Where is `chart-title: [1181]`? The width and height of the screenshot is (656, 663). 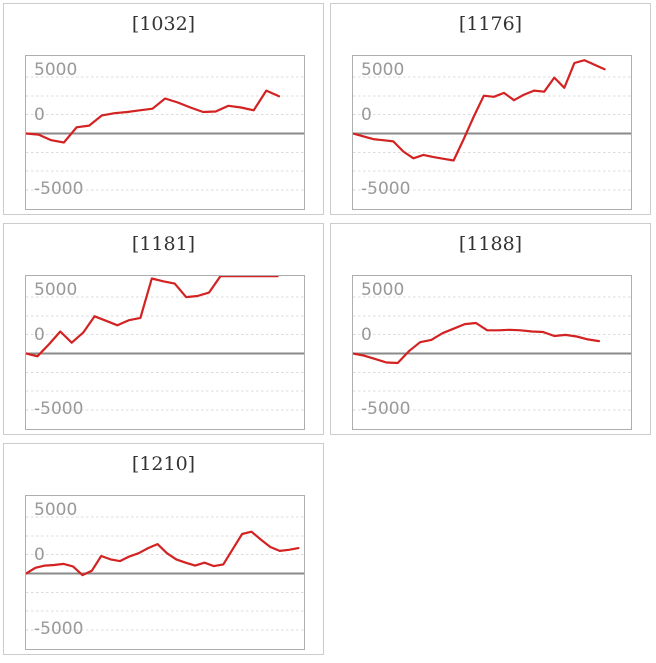
chart-title: [1181] is located at coordinates (163, 244).